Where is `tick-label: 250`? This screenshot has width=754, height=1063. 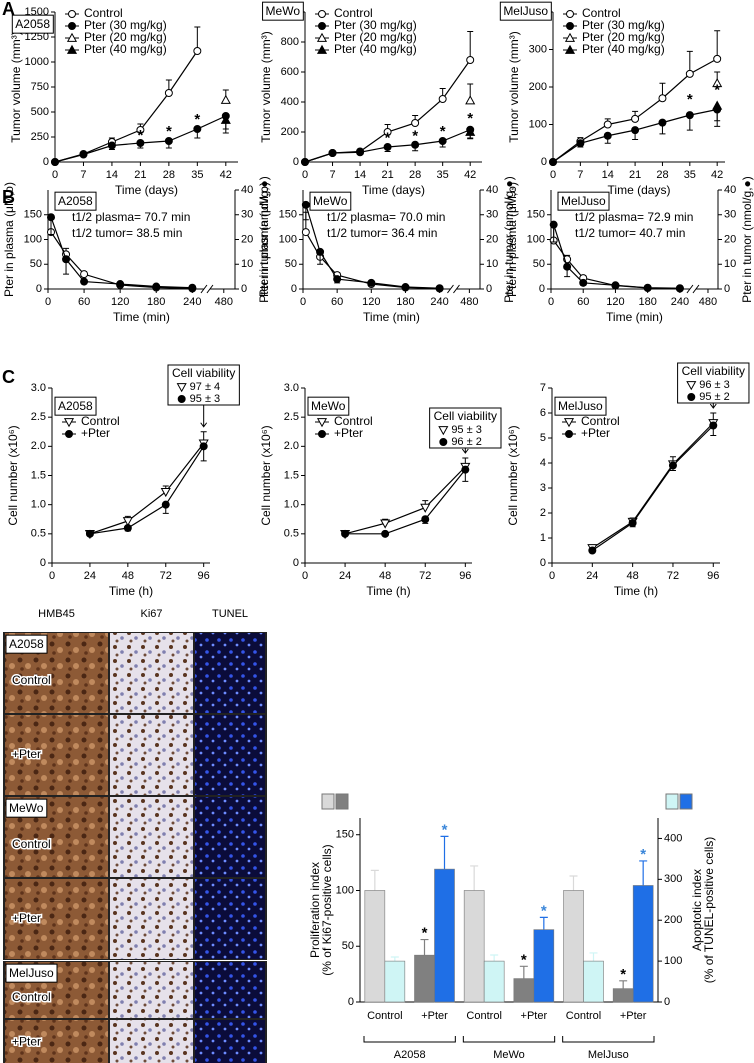 tick-label: 250 is located at coordinates (40, 137).